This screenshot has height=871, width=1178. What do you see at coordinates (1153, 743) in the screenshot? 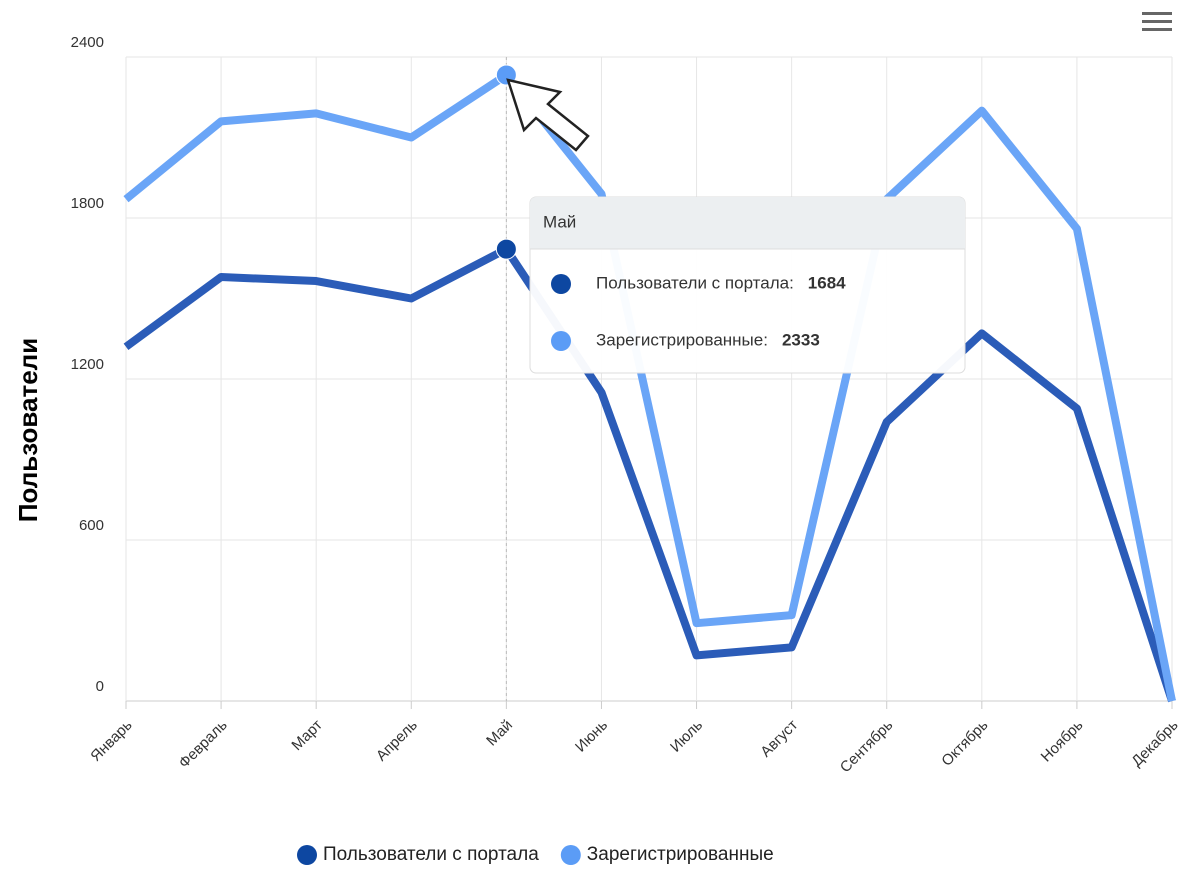
I see `x-tick-label: Декабрь` at bounding box center [1153, 743].